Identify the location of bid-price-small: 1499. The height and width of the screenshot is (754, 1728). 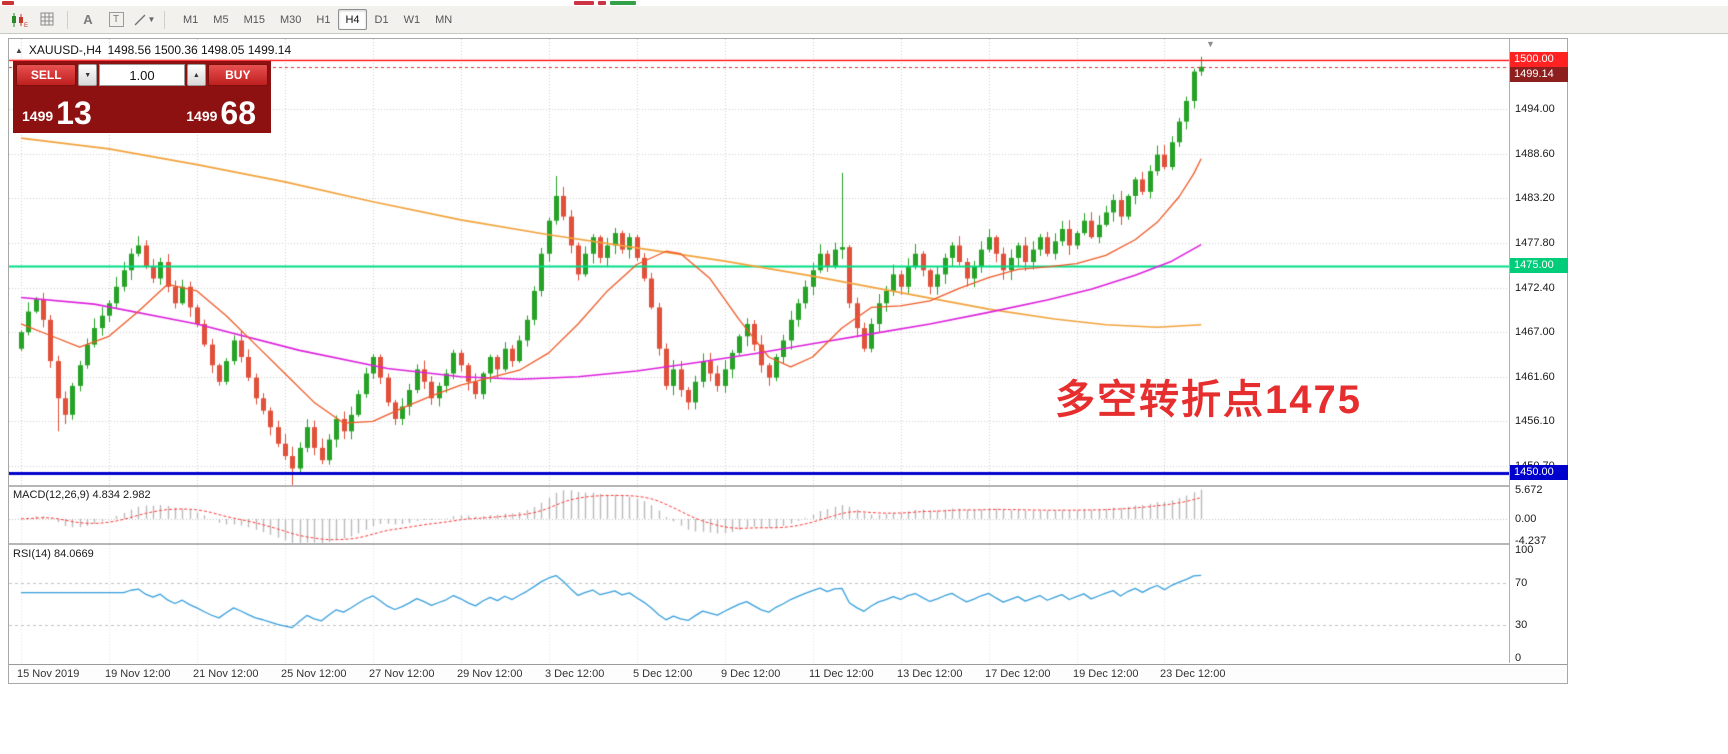
(38, 116).